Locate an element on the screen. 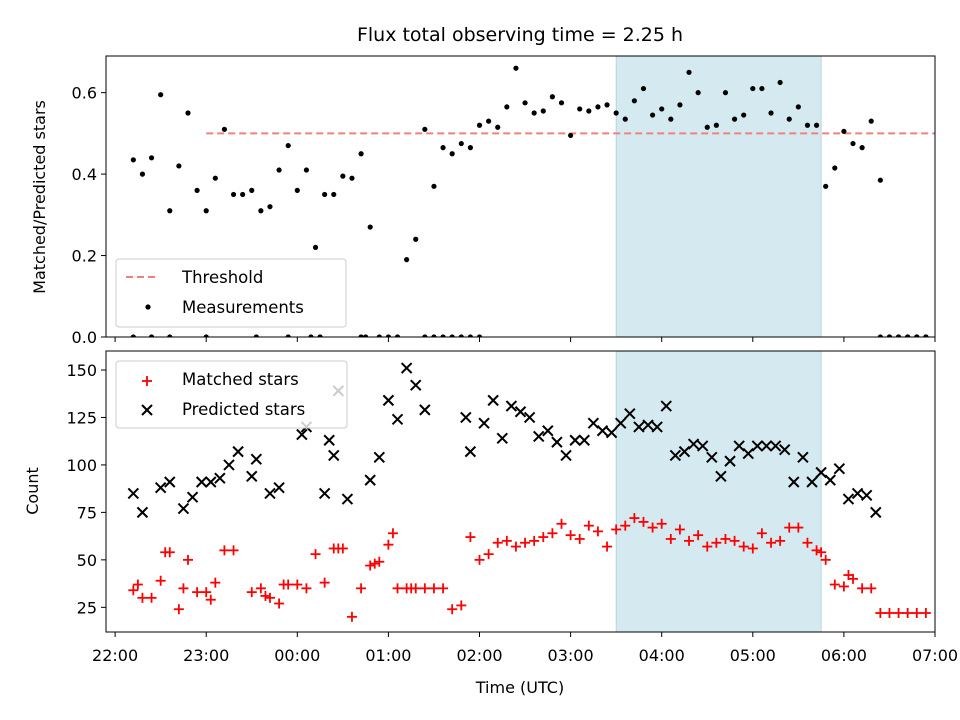 The image size is (960, 720). legend-entry-matched-stars: Matched stars is located at coordinates (220, 379).